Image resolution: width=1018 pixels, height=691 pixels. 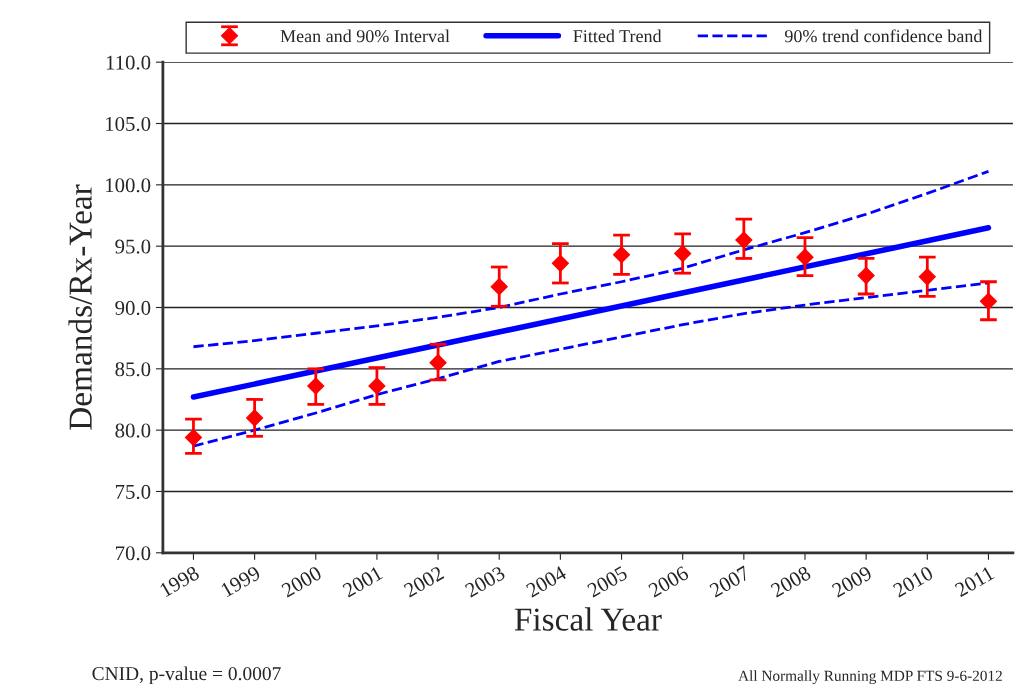 I want to click on legend-label: Fitted Trend, so click(x=617, y=36).